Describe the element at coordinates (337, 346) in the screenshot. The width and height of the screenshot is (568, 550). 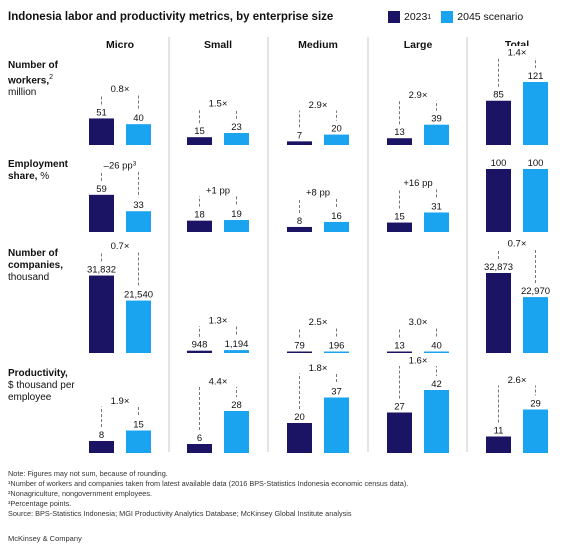
I see `label-2045-companies-medium: 196` at that location.